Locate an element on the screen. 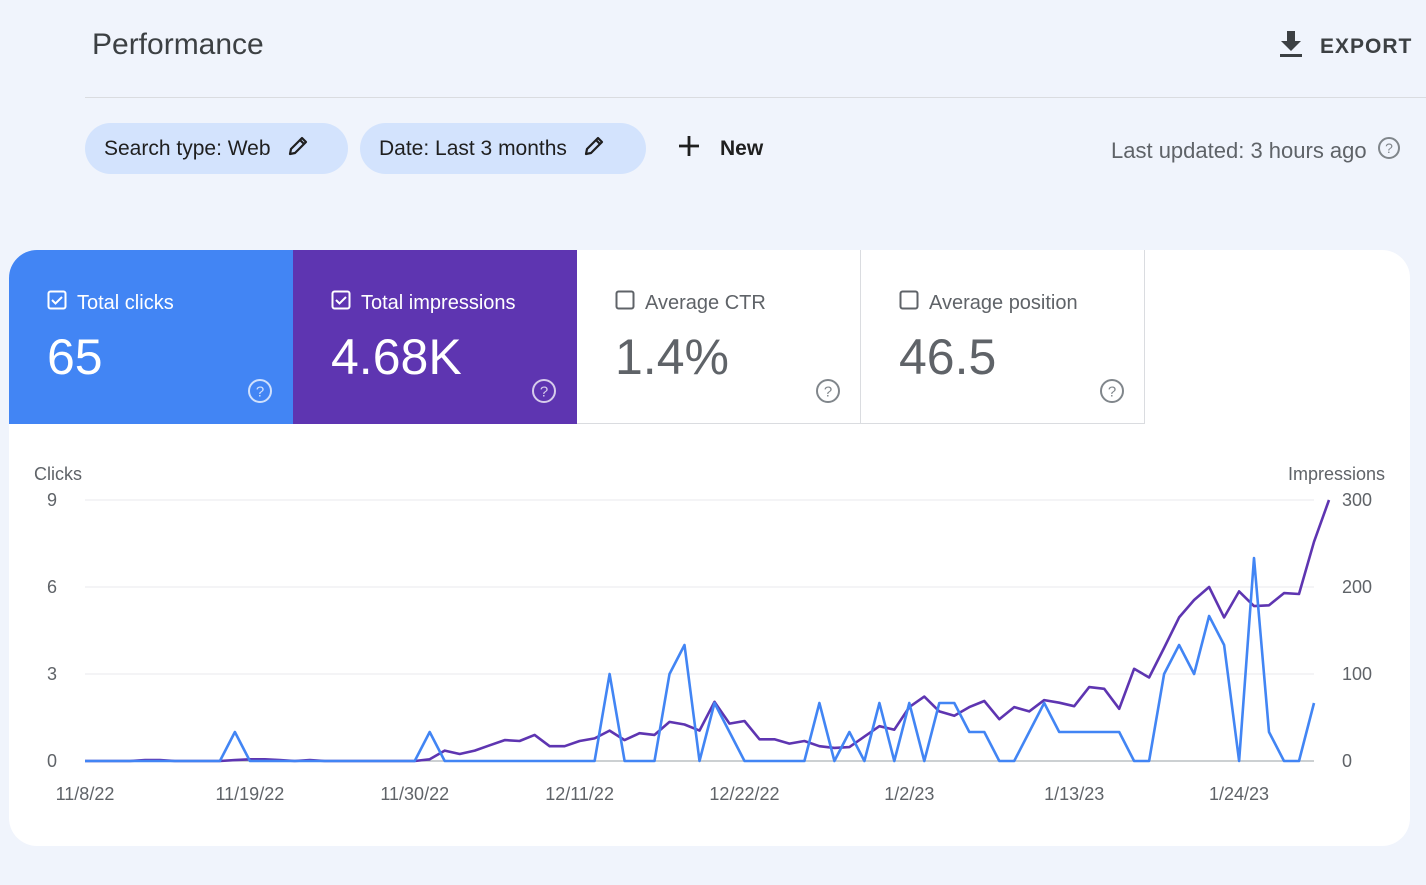 This screenshot has width=1426, height=885. x-tick-label: 11/8/22 is located at coordinates (85, 794).